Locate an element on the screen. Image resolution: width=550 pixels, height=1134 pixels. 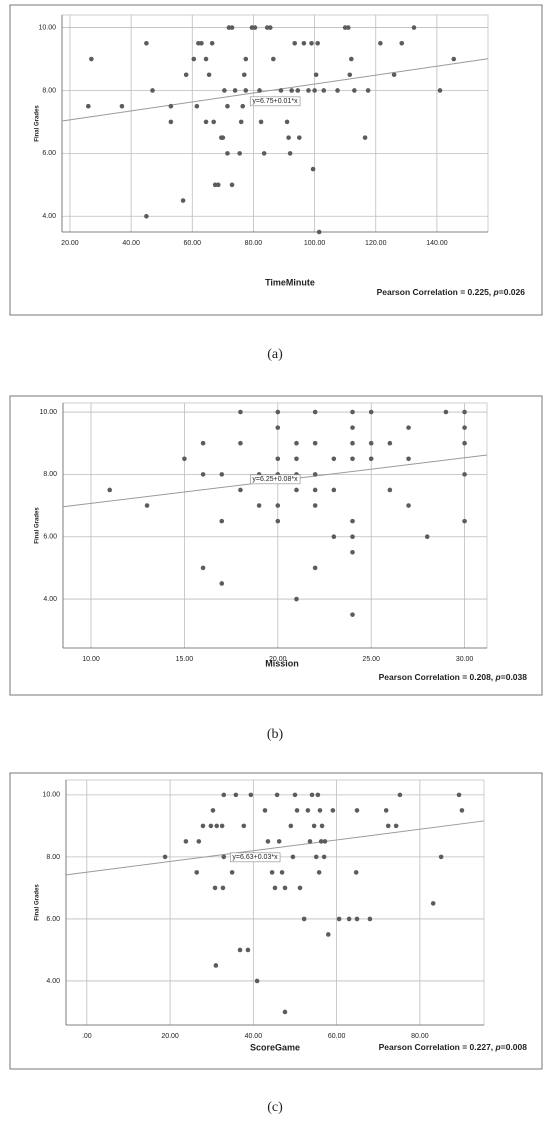
x-tick-label: 80.00 is located at coordinates (254, 243).